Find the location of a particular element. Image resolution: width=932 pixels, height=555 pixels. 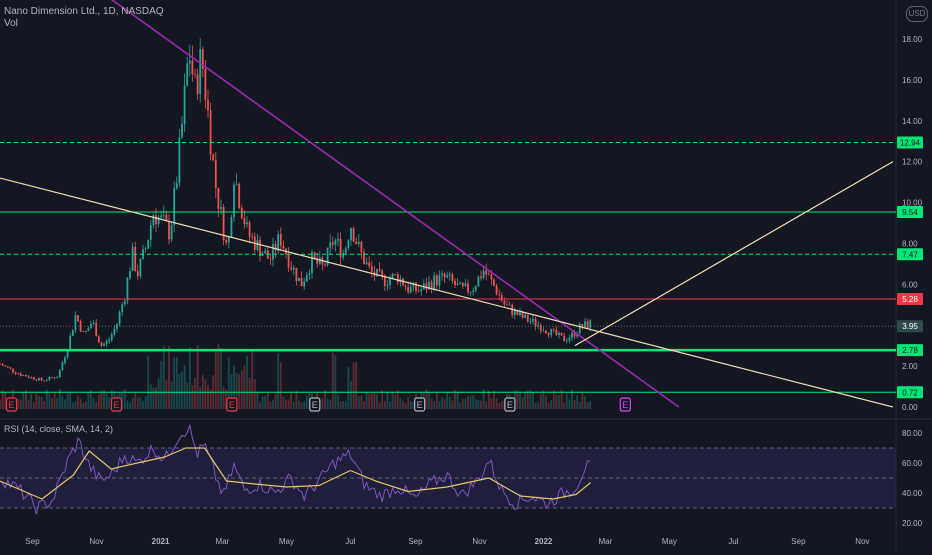

price-label-badge: 7.47 is located at coordinates (910, 254).